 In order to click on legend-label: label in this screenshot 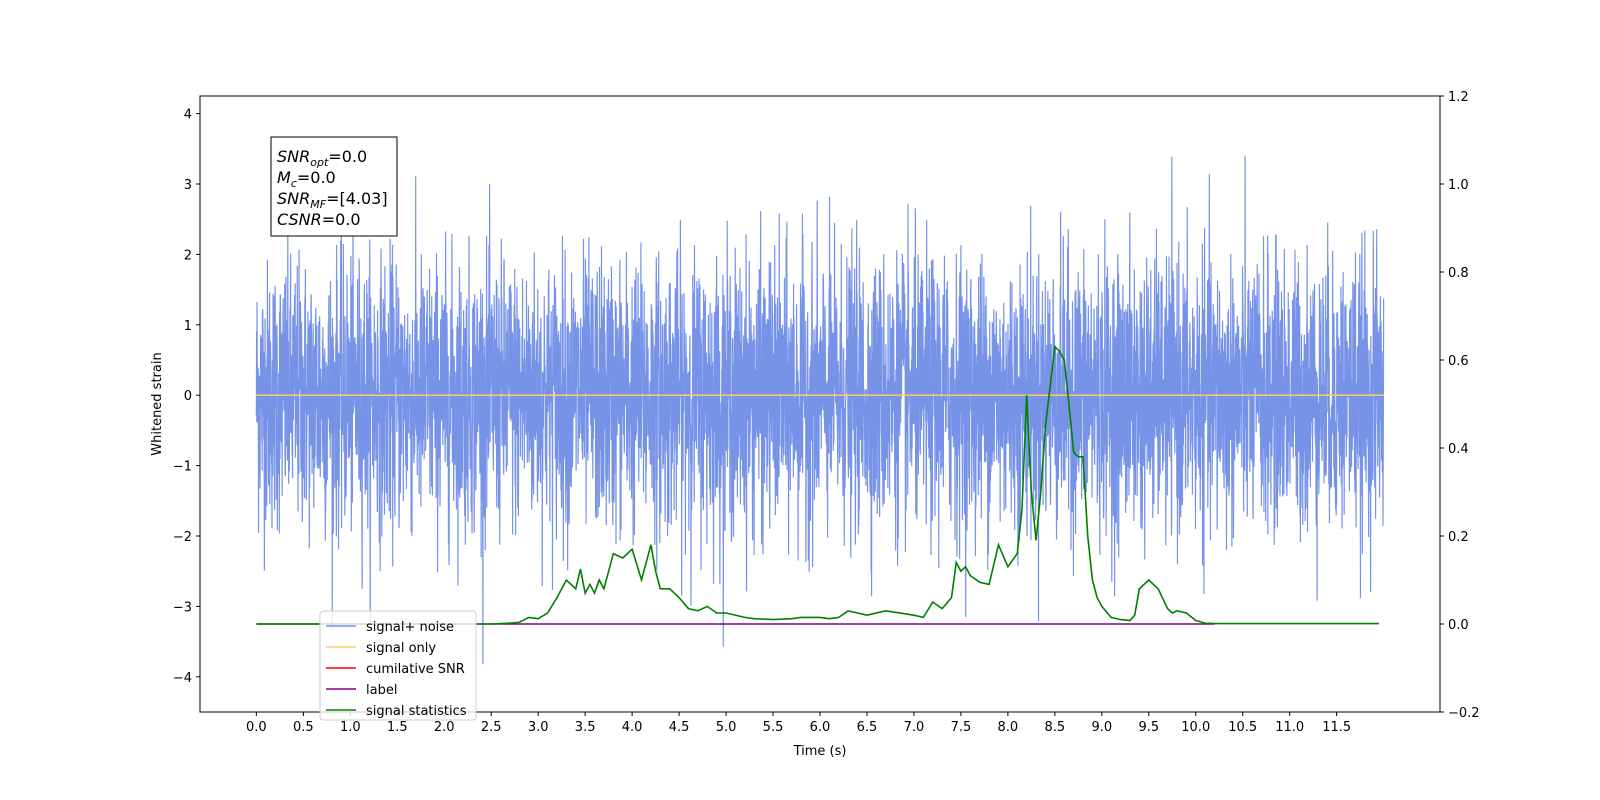, I will do `click(381, 690)`.